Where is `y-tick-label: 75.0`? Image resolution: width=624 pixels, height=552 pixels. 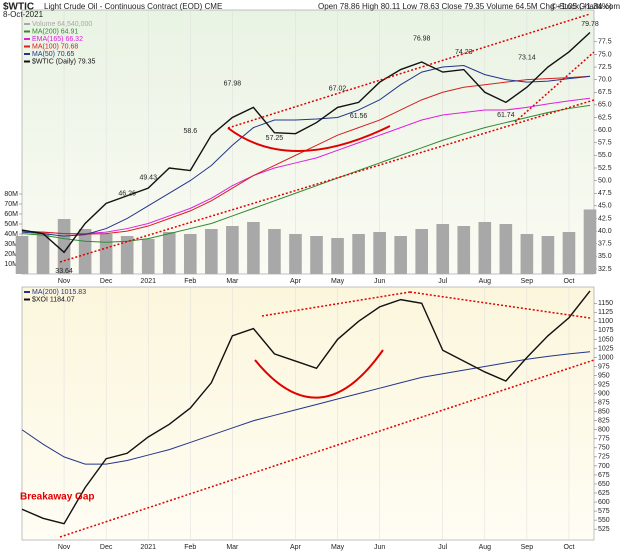 y-tick-label: 75.0 is located at coordinates (605, 54).